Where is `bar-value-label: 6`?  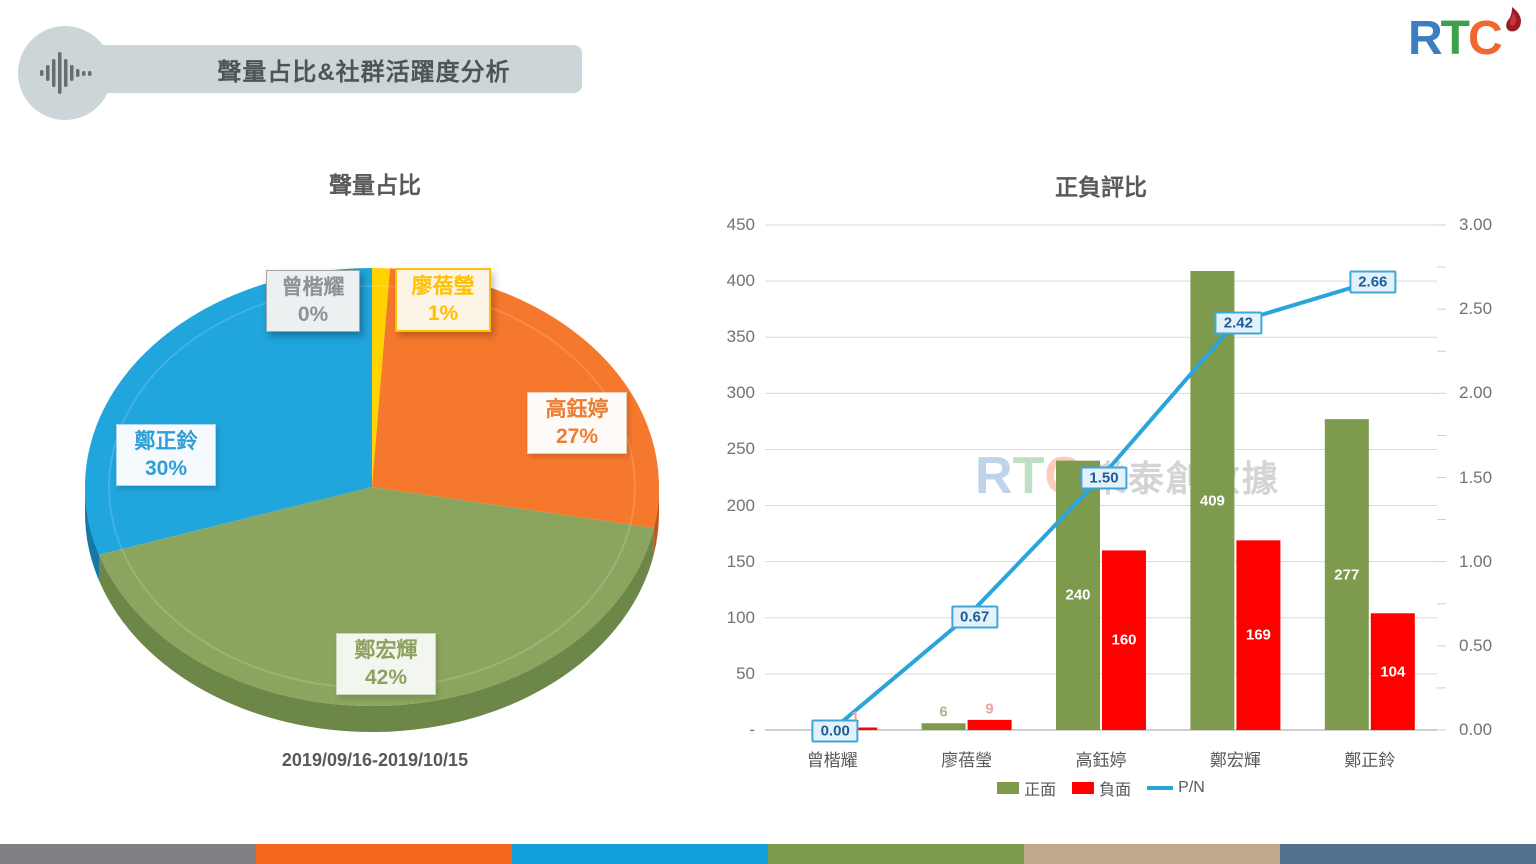 bar-value-label: 6 is located at coordinates (943, 712).